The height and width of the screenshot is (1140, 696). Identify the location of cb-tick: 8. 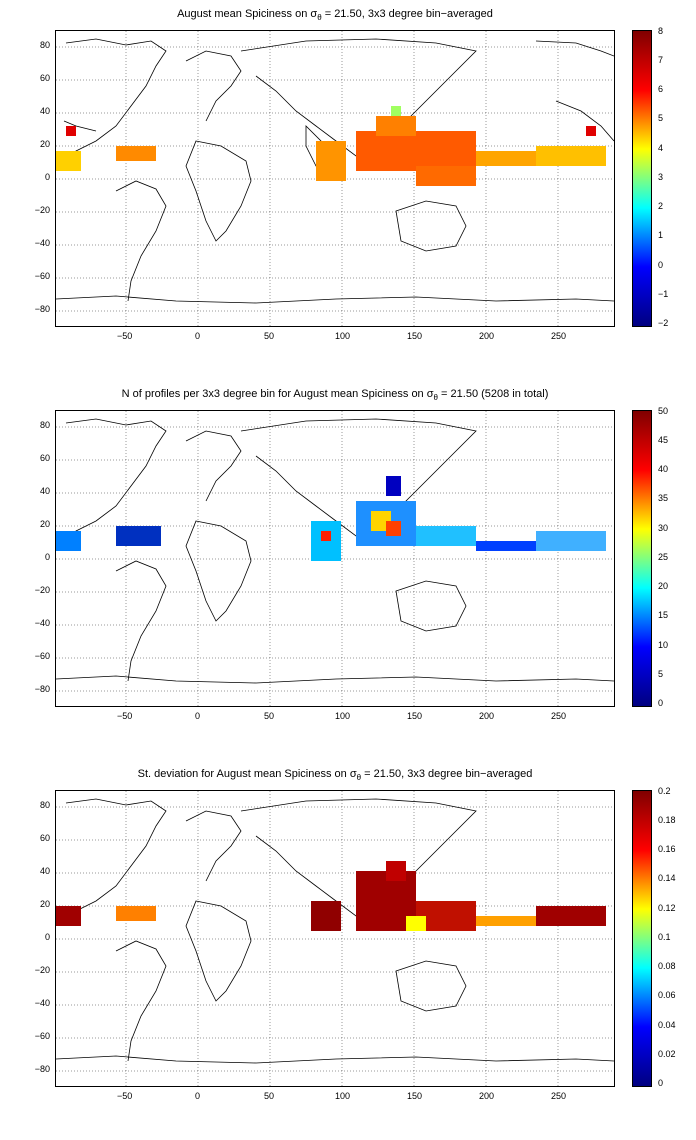
(661, 31).